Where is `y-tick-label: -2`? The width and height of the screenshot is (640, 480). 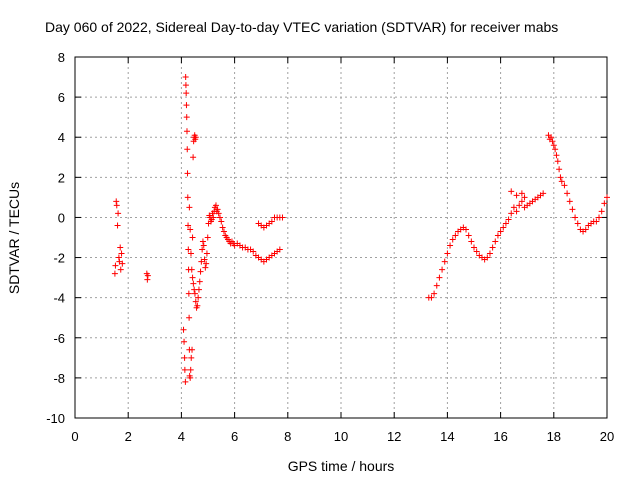
y-tick-label: -2 is located at coordinates (59, 258).